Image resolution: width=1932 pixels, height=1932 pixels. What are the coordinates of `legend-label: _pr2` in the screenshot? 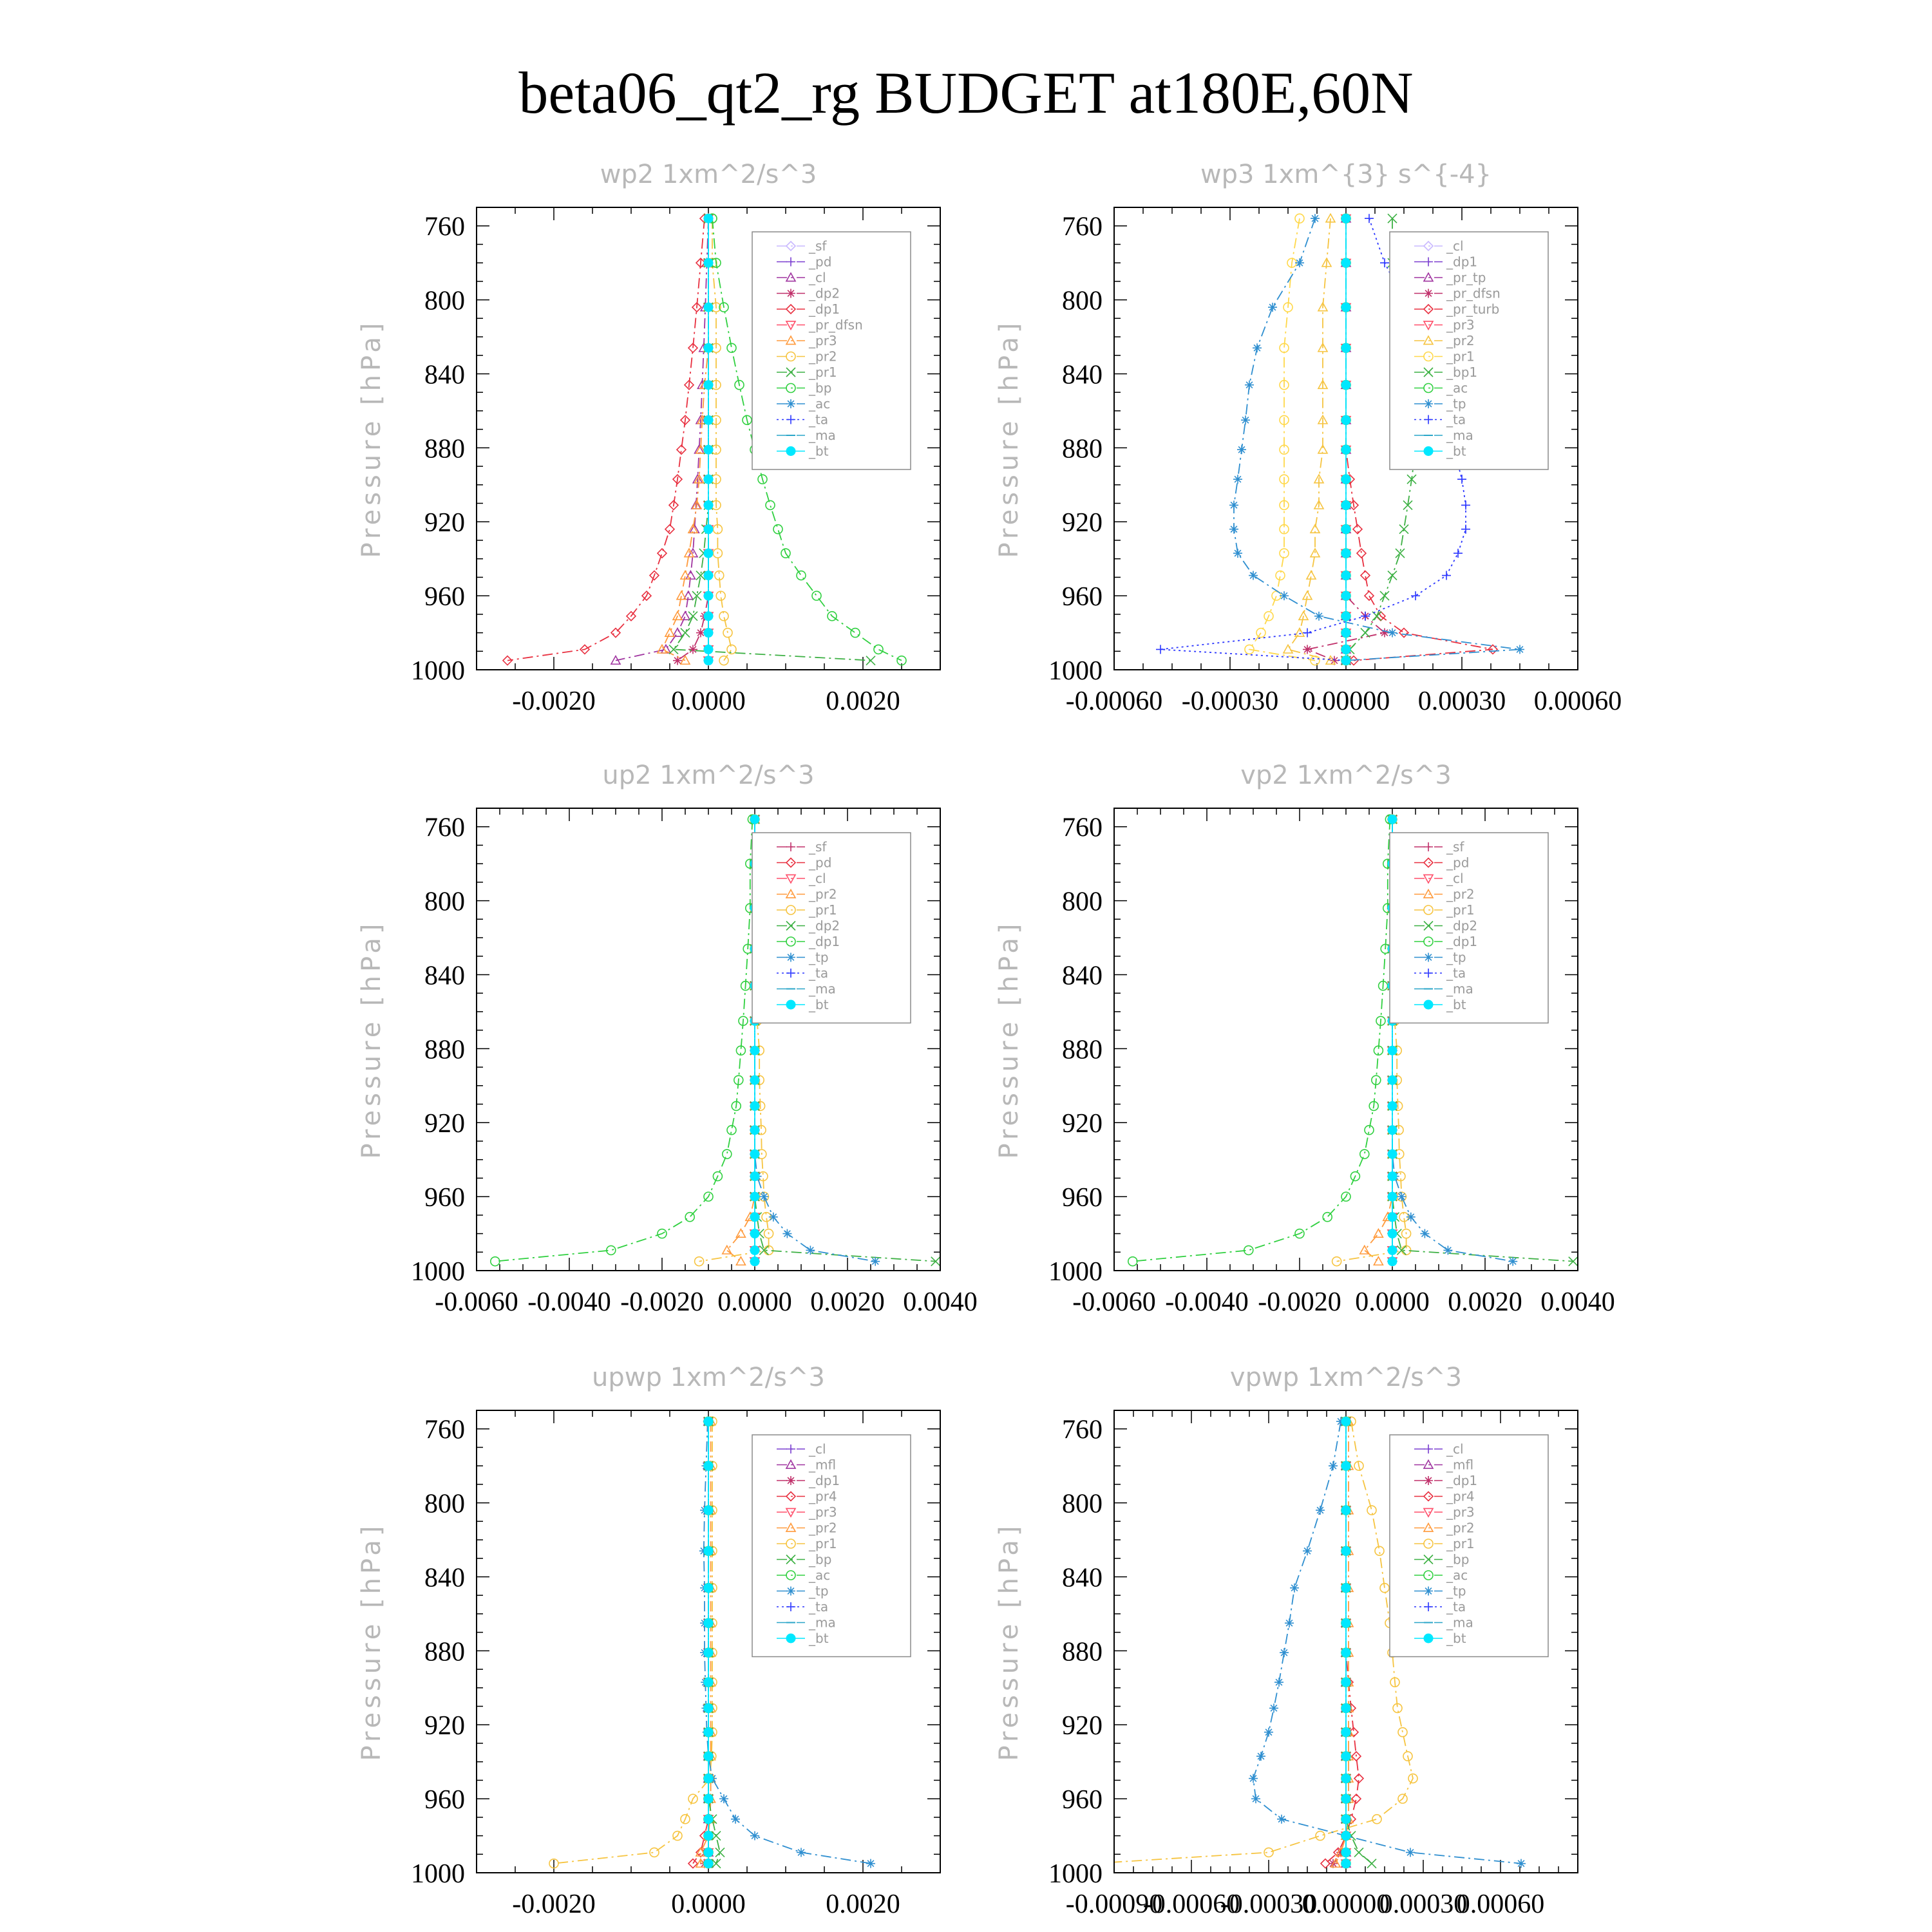 It's located at (822, 894).